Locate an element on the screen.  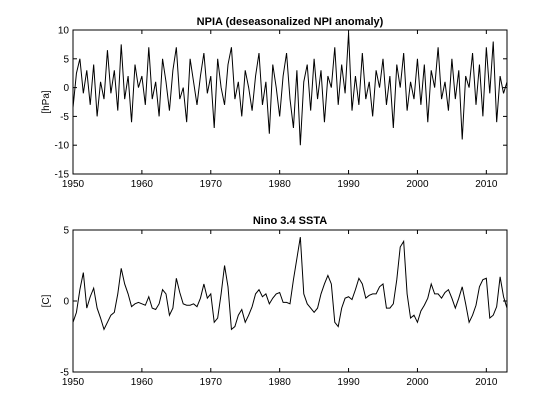
npia-xtick-label: 2000 is located at coordinates (417, 184).